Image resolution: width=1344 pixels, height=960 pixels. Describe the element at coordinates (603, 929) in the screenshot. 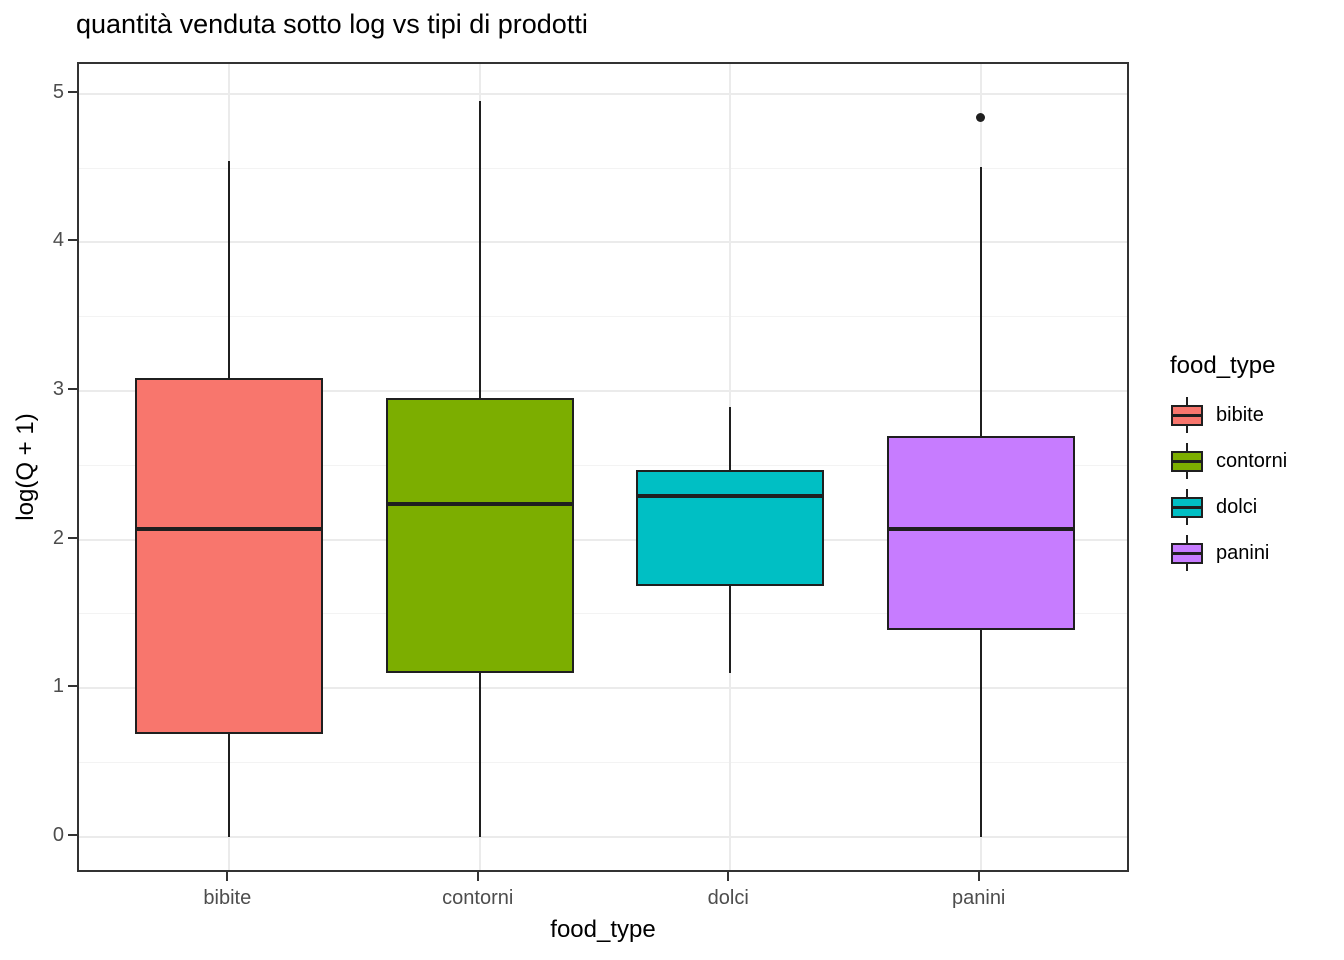

I see `x-axis-title: food_type` at that location.